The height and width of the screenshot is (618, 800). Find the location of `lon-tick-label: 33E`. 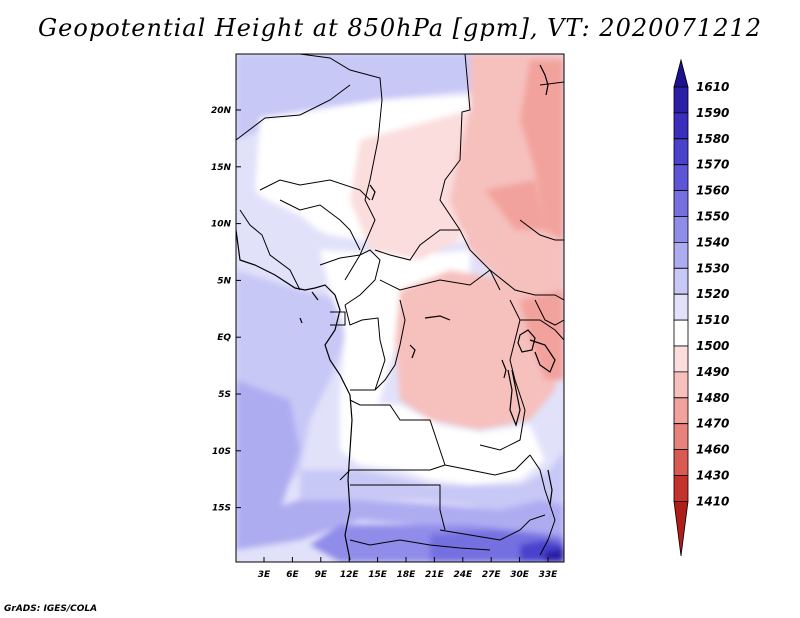

lon-tick-label: 33E is located at coordinates (549, 575).